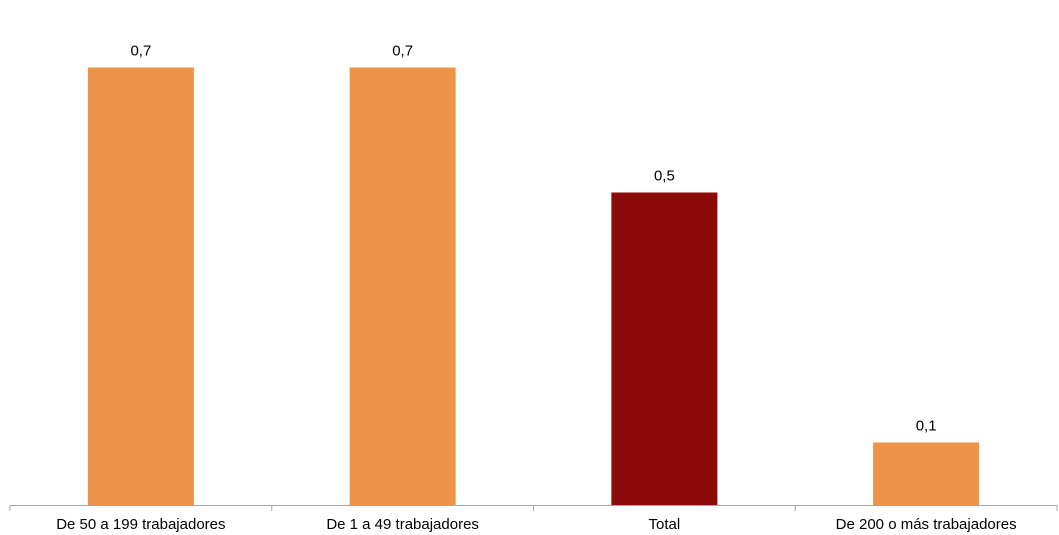 This screenshot has height=535, width=1059. Describe the element at coordinates (140, 51) in the screenshot. I see `data-label-1: 0,7` at that location.